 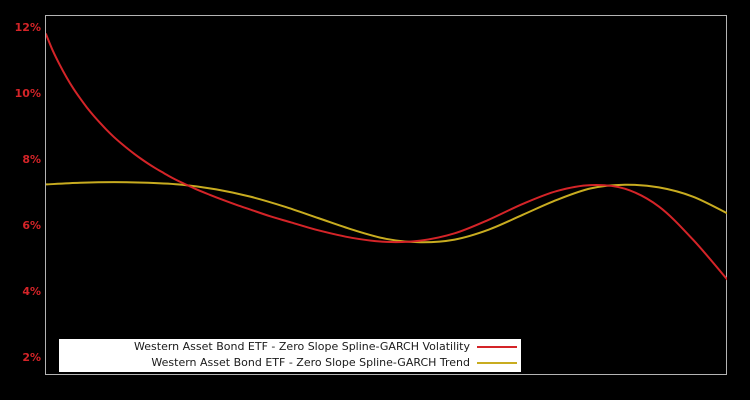 I want to click on series-line, so click(x=386, y=212).